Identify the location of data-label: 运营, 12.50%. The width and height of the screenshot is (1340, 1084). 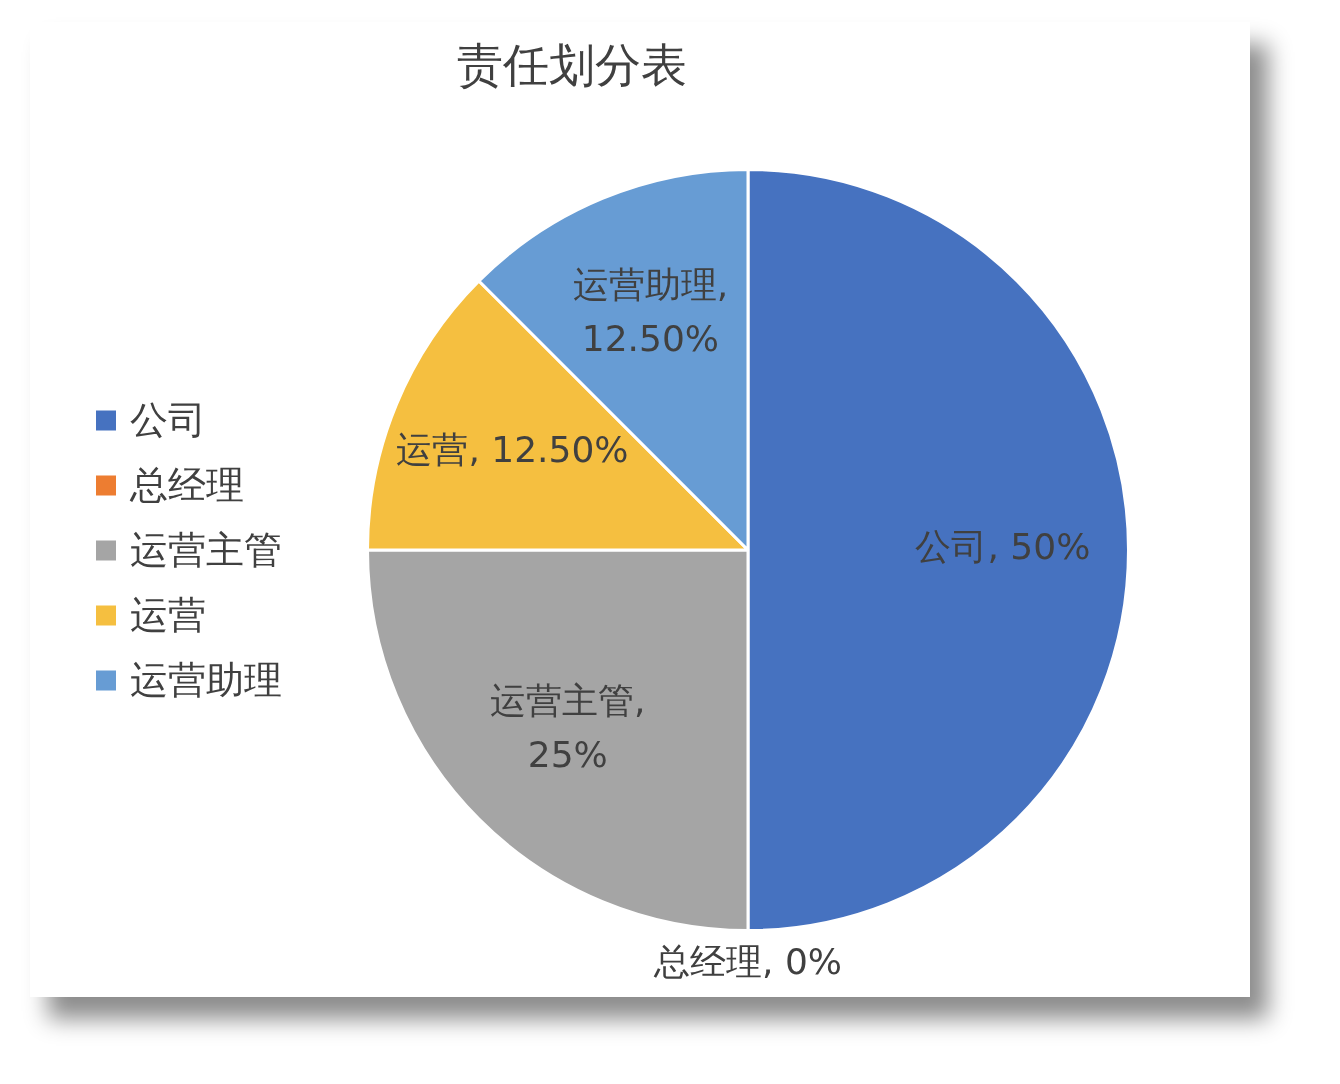
(512, 449).